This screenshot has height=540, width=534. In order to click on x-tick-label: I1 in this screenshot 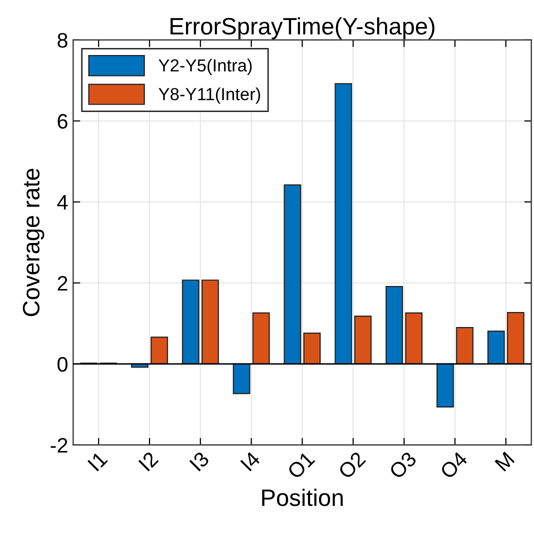, I will do `click(98, 461)`.